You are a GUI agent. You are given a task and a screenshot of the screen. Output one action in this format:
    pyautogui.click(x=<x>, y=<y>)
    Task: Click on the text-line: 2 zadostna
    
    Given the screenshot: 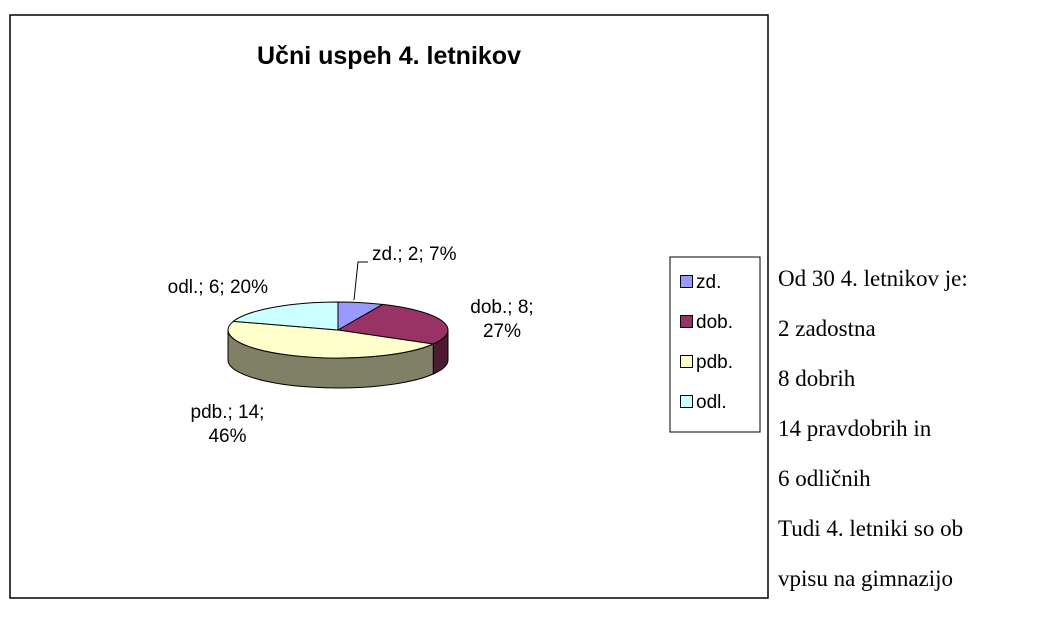 What is the action you would take?
    pyautogui.click(x=827, y=328)
    